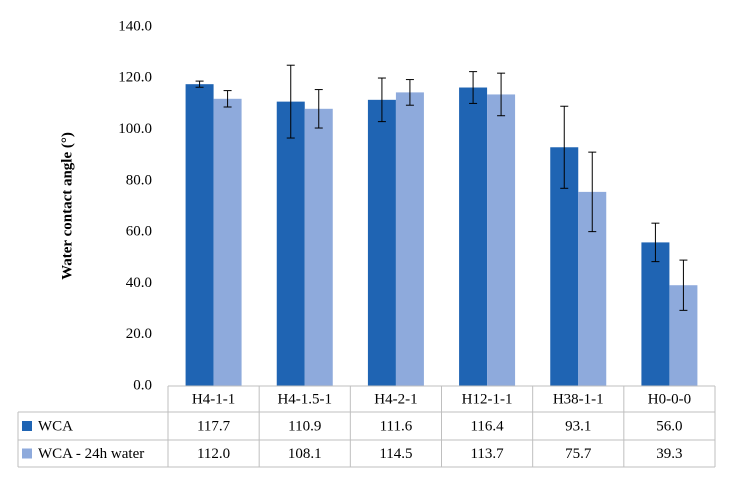  Describe the element at coordinates (669, 426) in the screenshot. I see `table-value: 56.0` at that location.